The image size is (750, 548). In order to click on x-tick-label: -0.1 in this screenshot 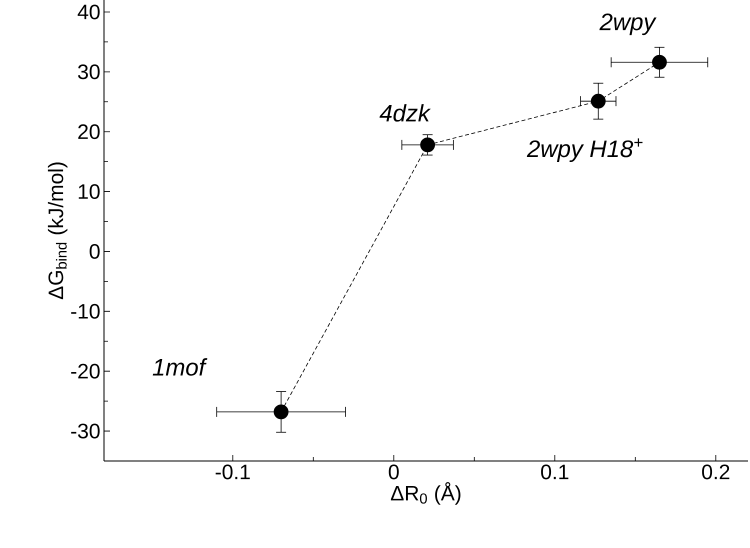, I will do `click(233, 472)`.